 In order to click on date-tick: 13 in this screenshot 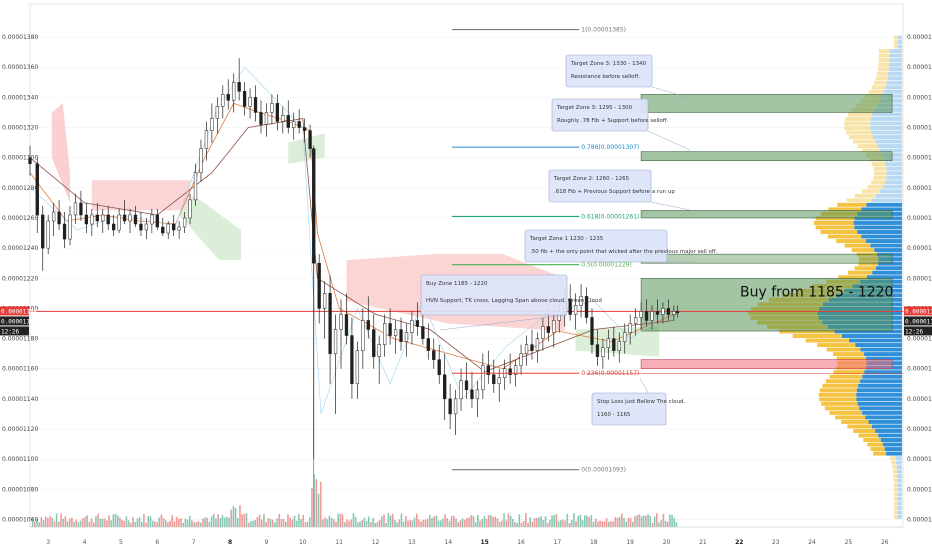, I will do `click(412, 542)`.